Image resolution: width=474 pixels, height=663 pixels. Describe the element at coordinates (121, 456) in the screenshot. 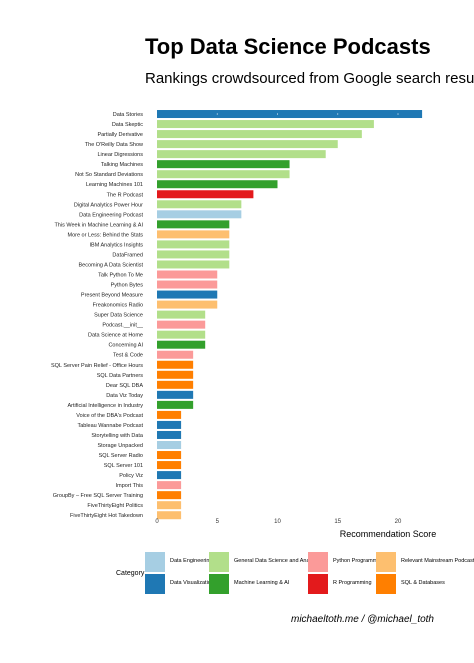

I see `y-tick-label: SQL Server Radio` at that location.